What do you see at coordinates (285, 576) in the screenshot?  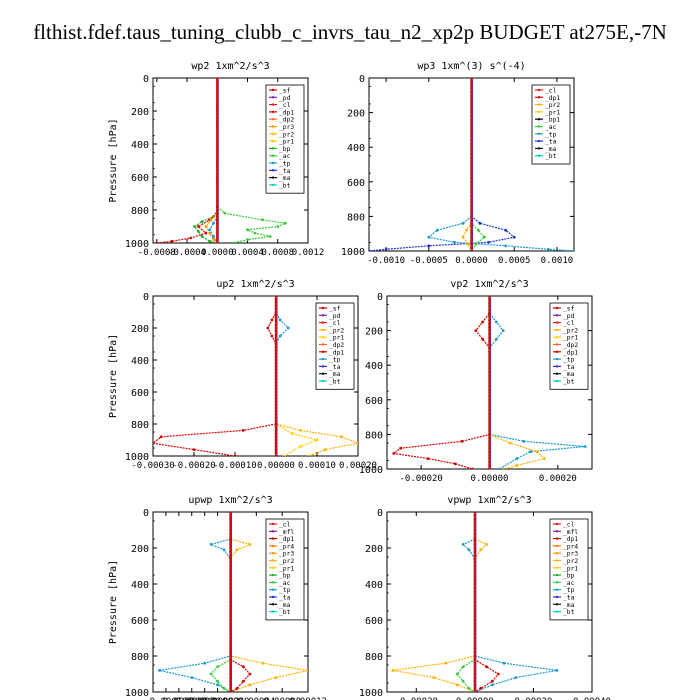 I see `legend-label: _bp` at bounding box center [285, 576].